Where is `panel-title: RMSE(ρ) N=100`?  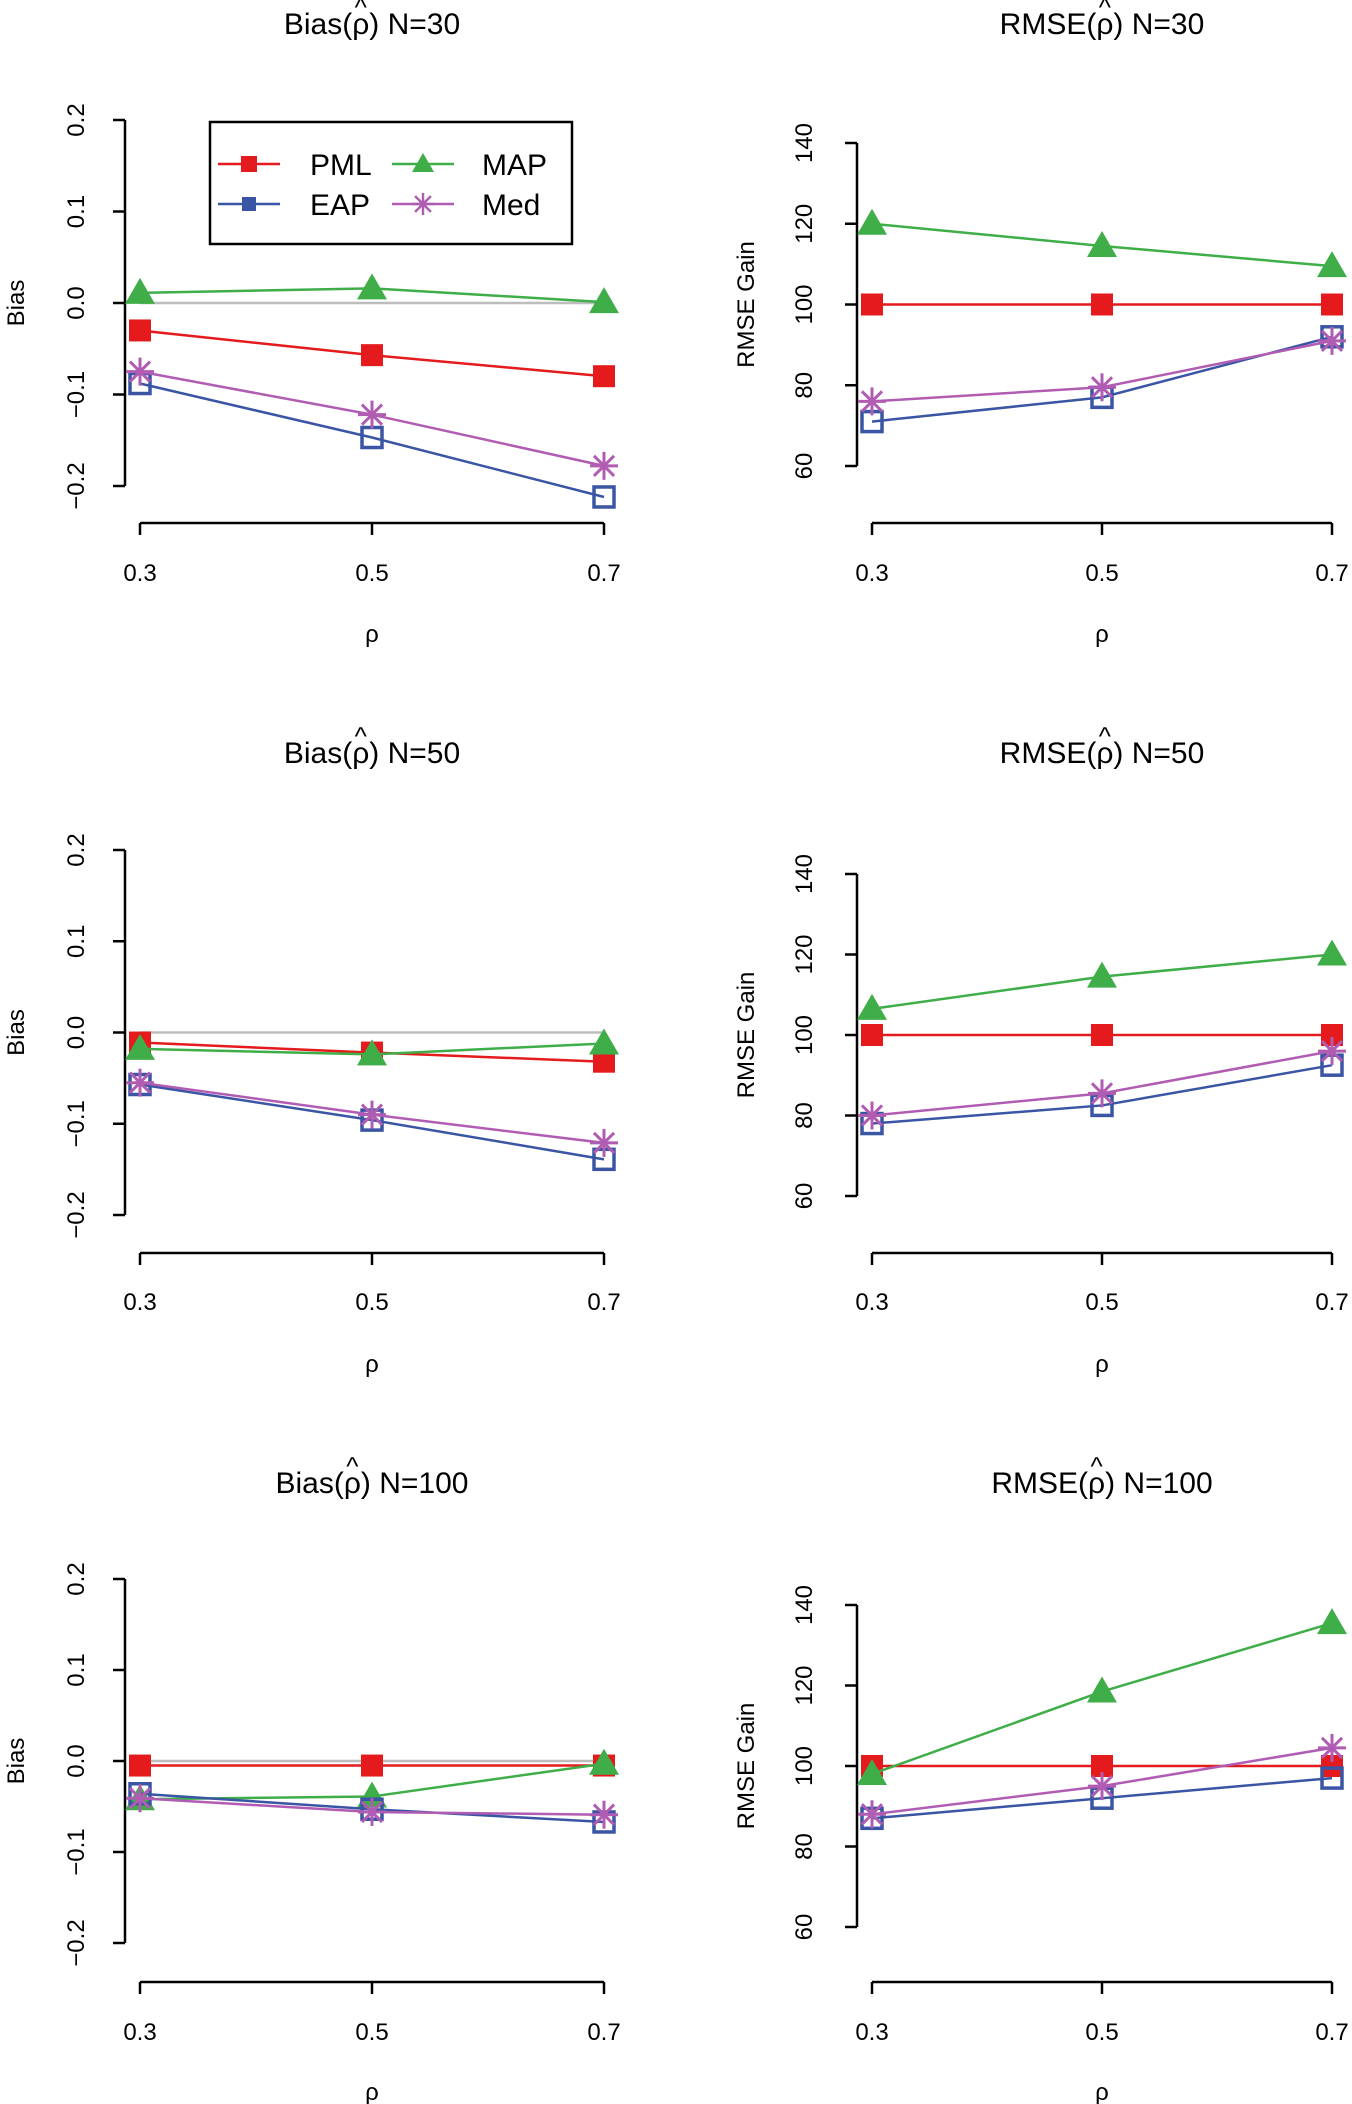 panel-title: RMSE(ρ) N=100 is located at coordinates (1101, 1483).